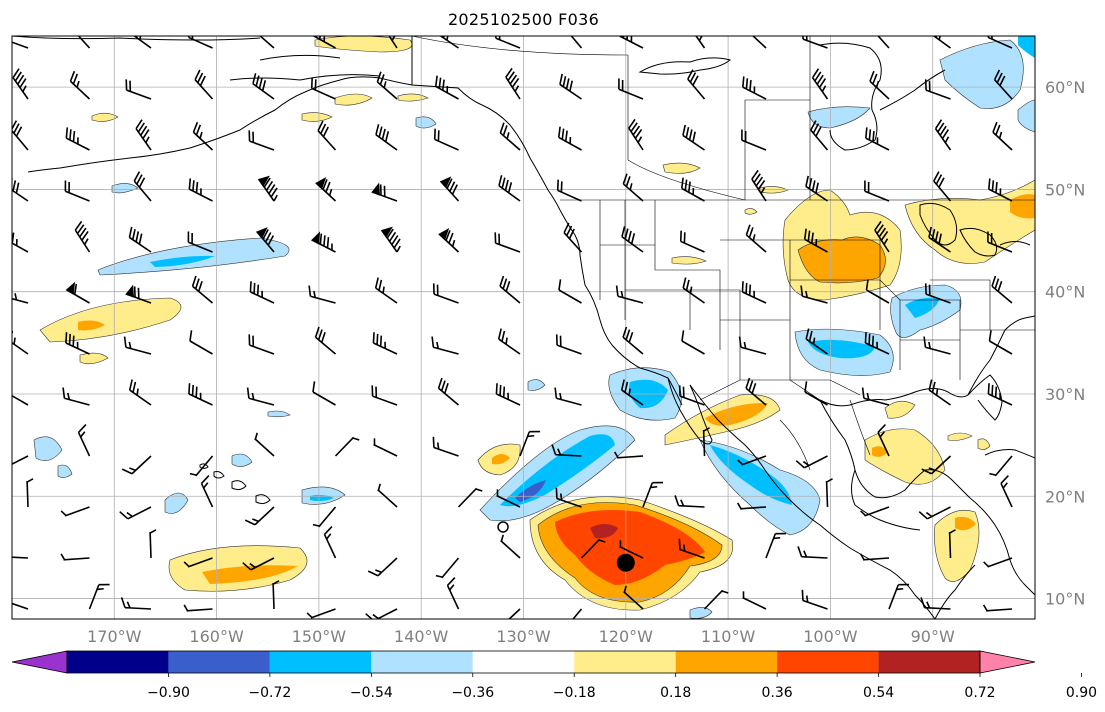 This screenshot has height=712, width=1105. I want to click on colorbar-tick-label: 0.72, so click(979, 693).